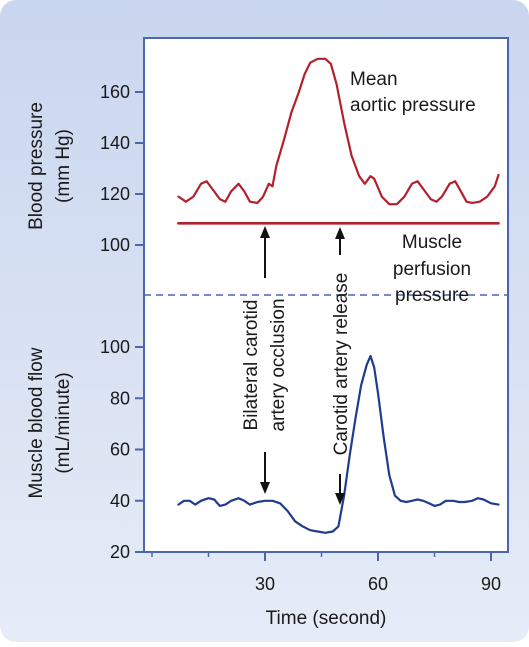 The width and height of the screenshot is (529, 647). Describe the element at coordinates (115, 92) in the screenshot. I see `y-tick-label-pressure-160: 160` at that location.